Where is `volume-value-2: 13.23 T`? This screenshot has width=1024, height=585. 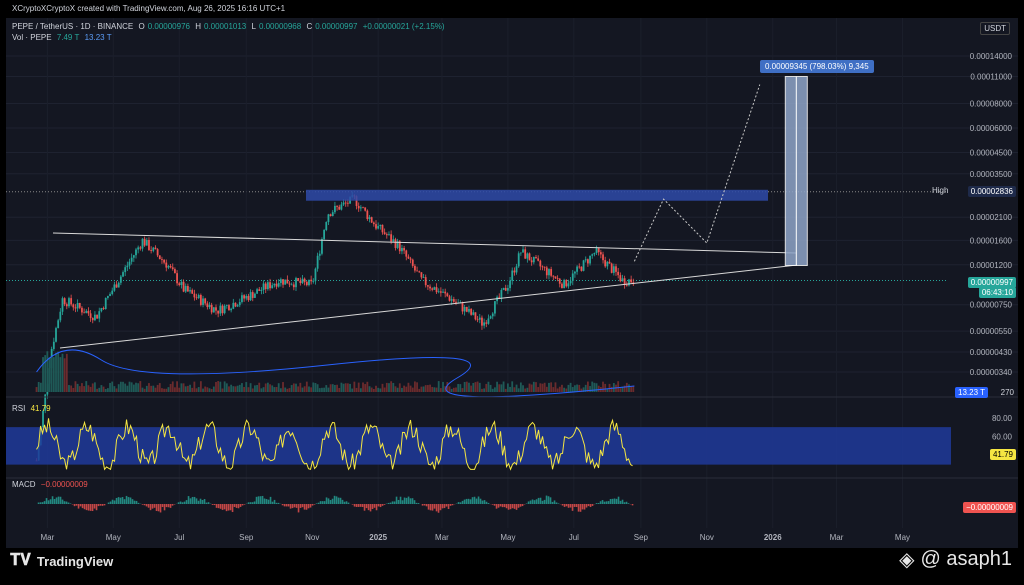 volume-value-2: 13.23 T is located at coordinates (98, 37).